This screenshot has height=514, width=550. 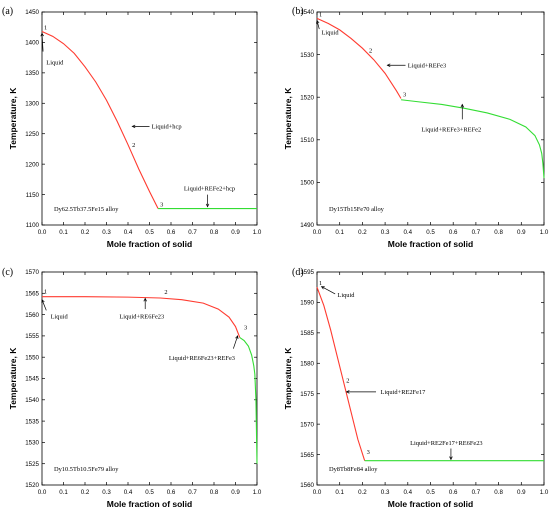 What do you see at coordinates (42, 232) in the screenshot?
I see `x-tick-label: 0.0` at bounding box center [42, 232].